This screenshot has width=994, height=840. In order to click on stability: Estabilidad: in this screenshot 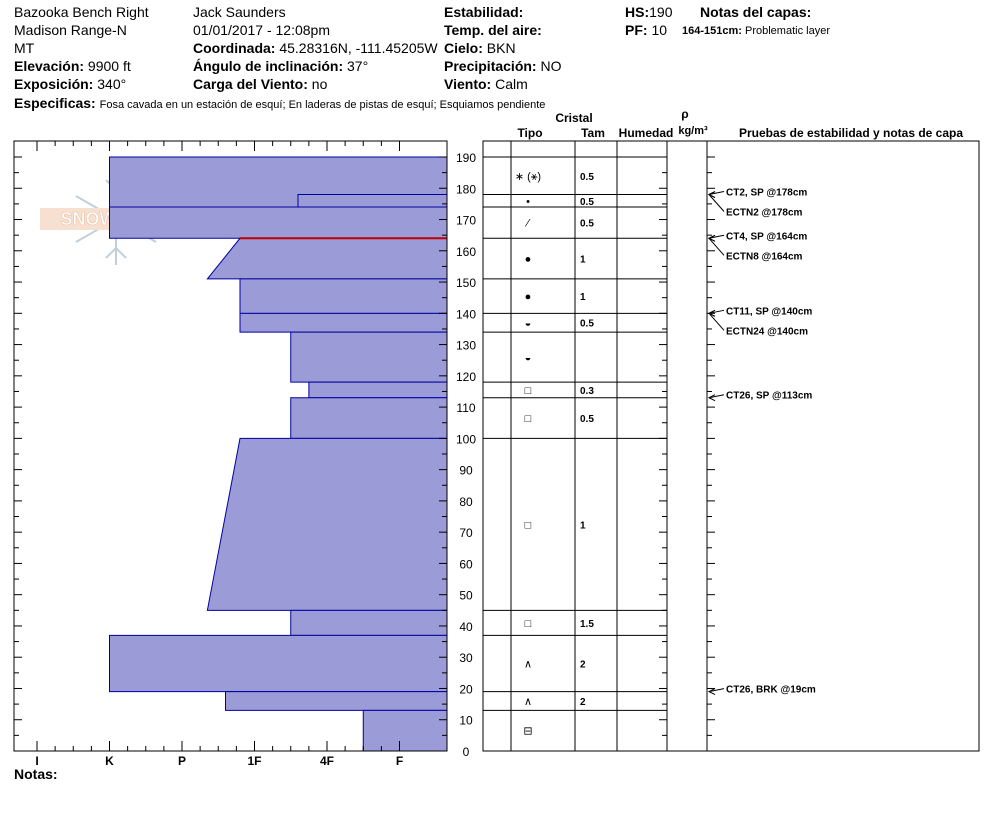, I will do `click(484, 12)`.